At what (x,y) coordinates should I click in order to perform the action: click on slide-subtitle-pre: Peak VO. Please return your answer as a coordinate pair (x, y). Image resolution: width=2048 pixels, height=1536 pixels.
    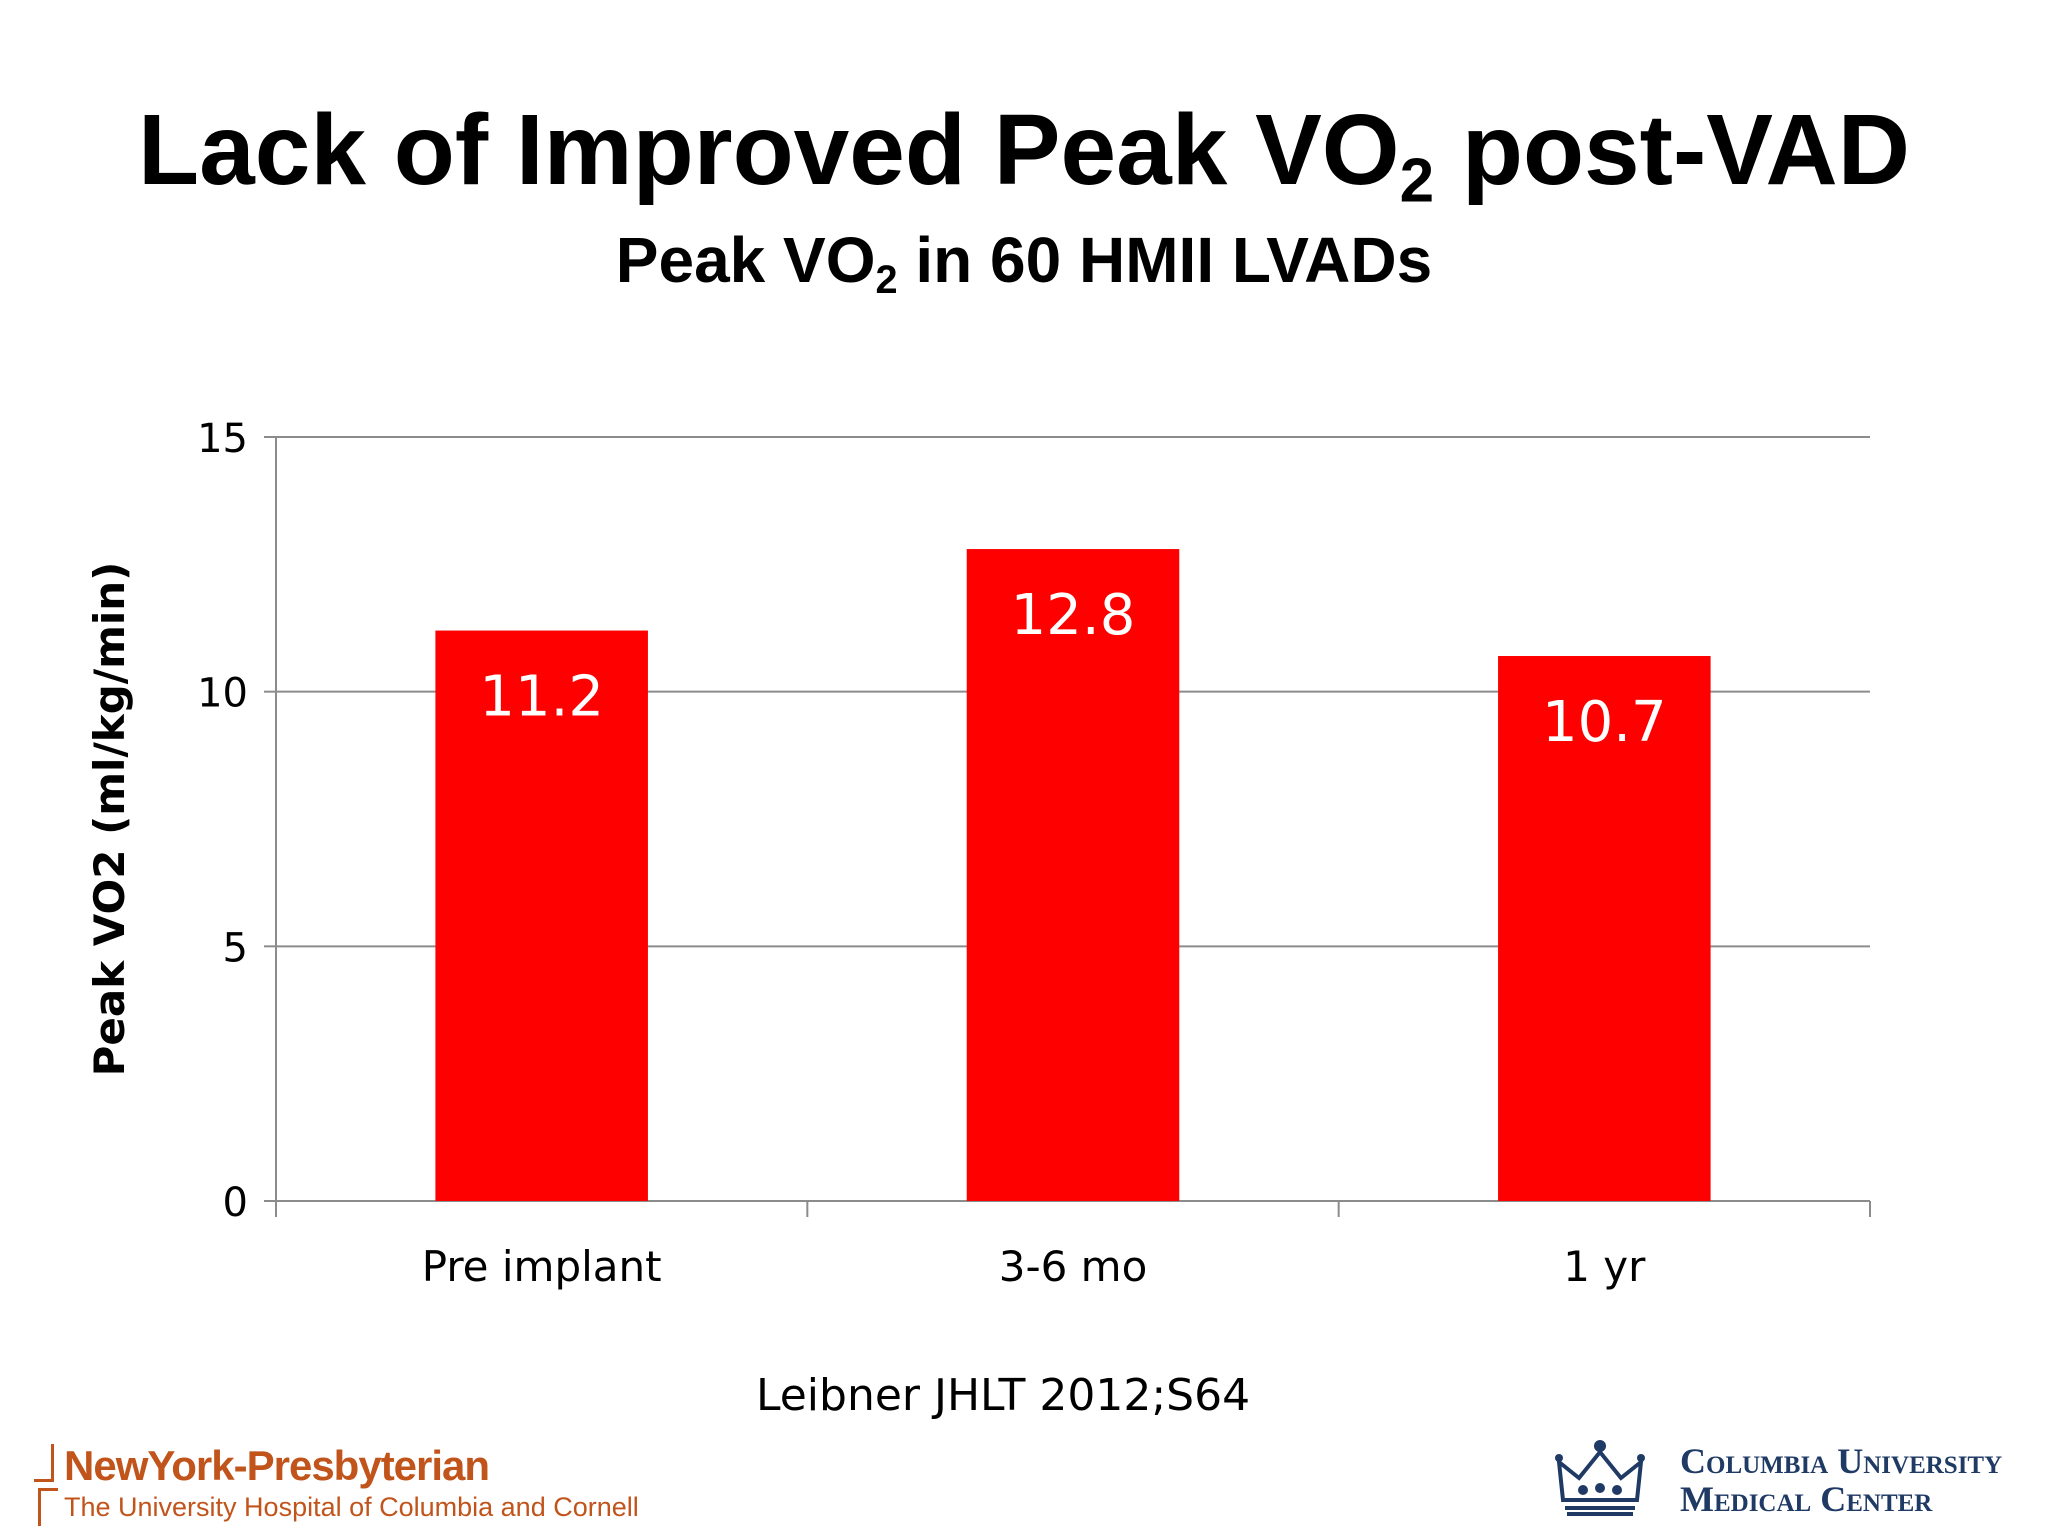
    Looking at the image, I should click on (745, 260).